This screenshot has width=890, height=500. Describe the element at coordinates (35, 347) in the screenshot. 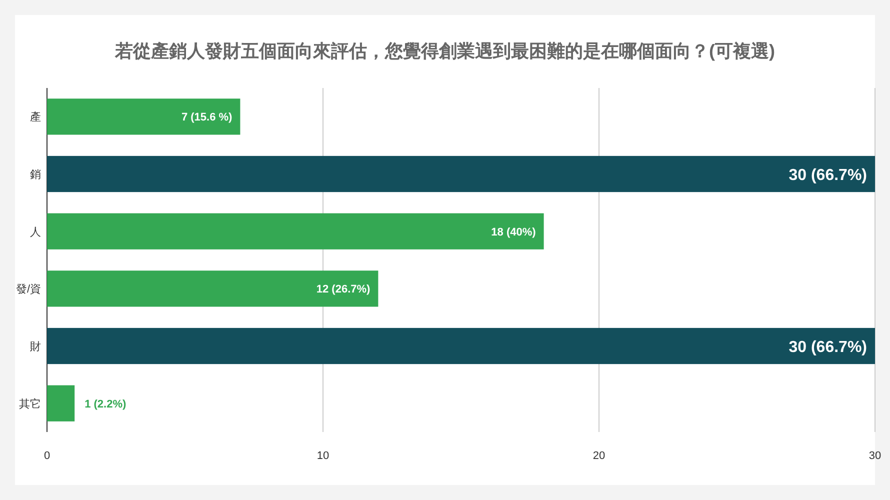

I see `y-tick-label: 財` at that location.